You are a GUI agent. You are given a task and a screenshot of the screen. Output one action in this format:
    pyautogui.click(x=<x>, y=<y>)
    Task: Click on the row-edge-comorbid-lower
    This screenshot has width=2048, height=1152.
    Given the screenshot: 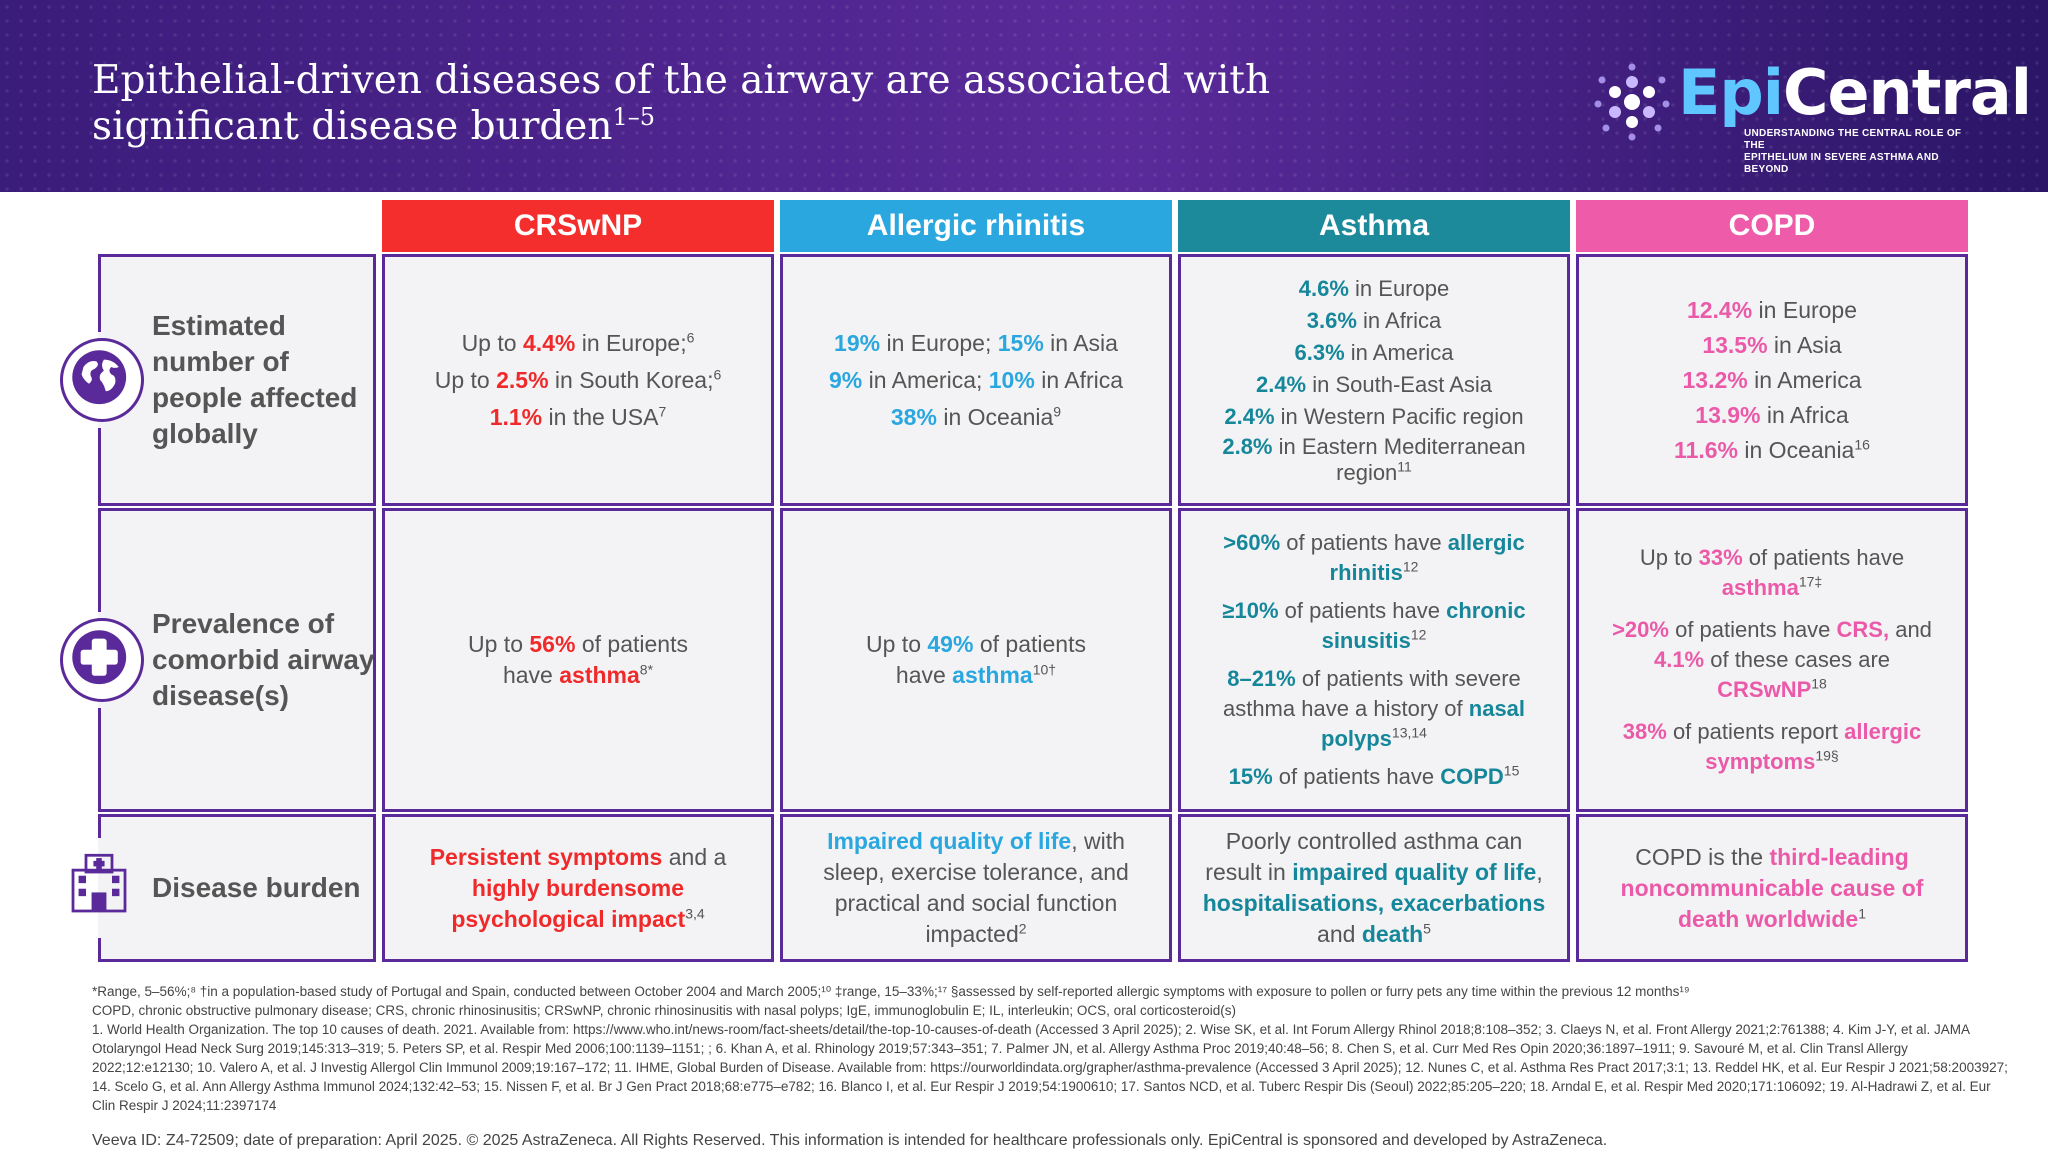 What is the action you would take?
    pyautogui.click(x=99, y=760)
    